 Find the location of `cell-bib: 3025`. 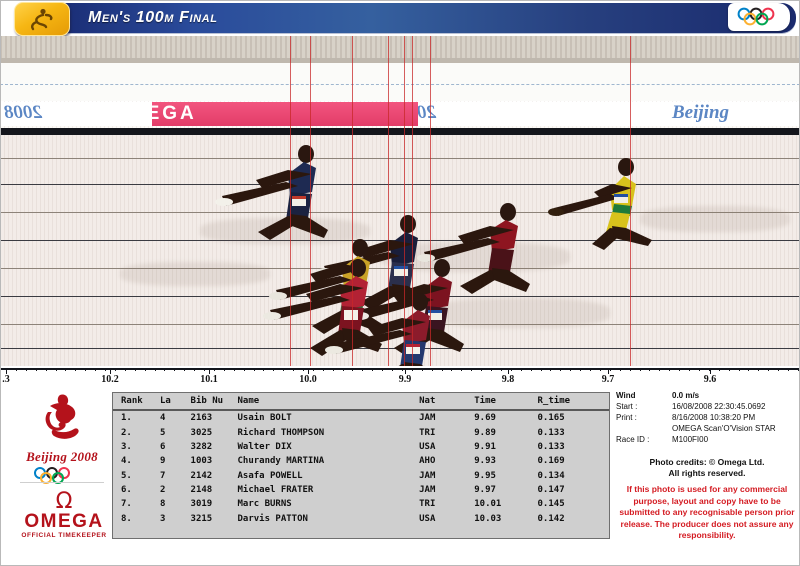

cell-bib: 3025 is located at coordinates (201, 432).